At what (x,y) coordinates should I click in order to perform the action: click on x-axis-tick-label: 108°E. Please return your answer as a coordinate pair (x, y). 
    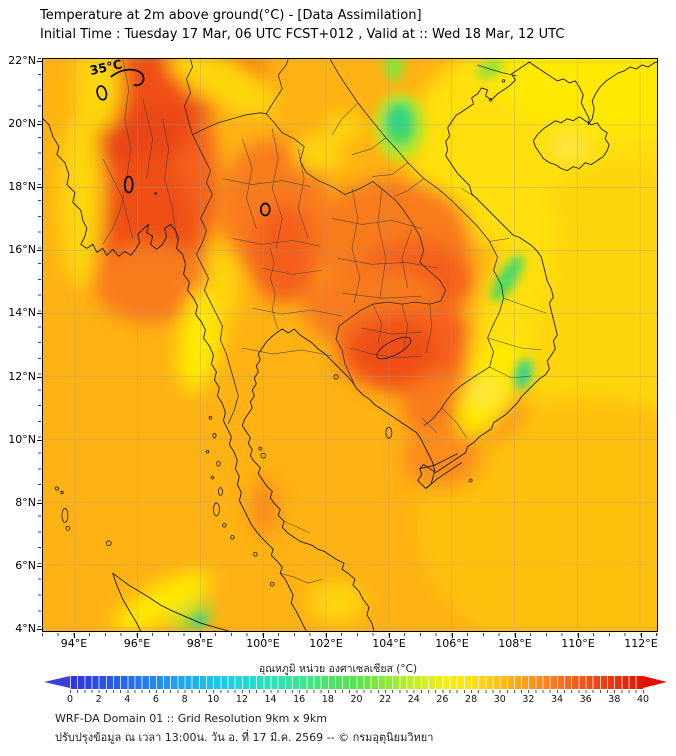
    Looking at the image, I should click on (515, 643).